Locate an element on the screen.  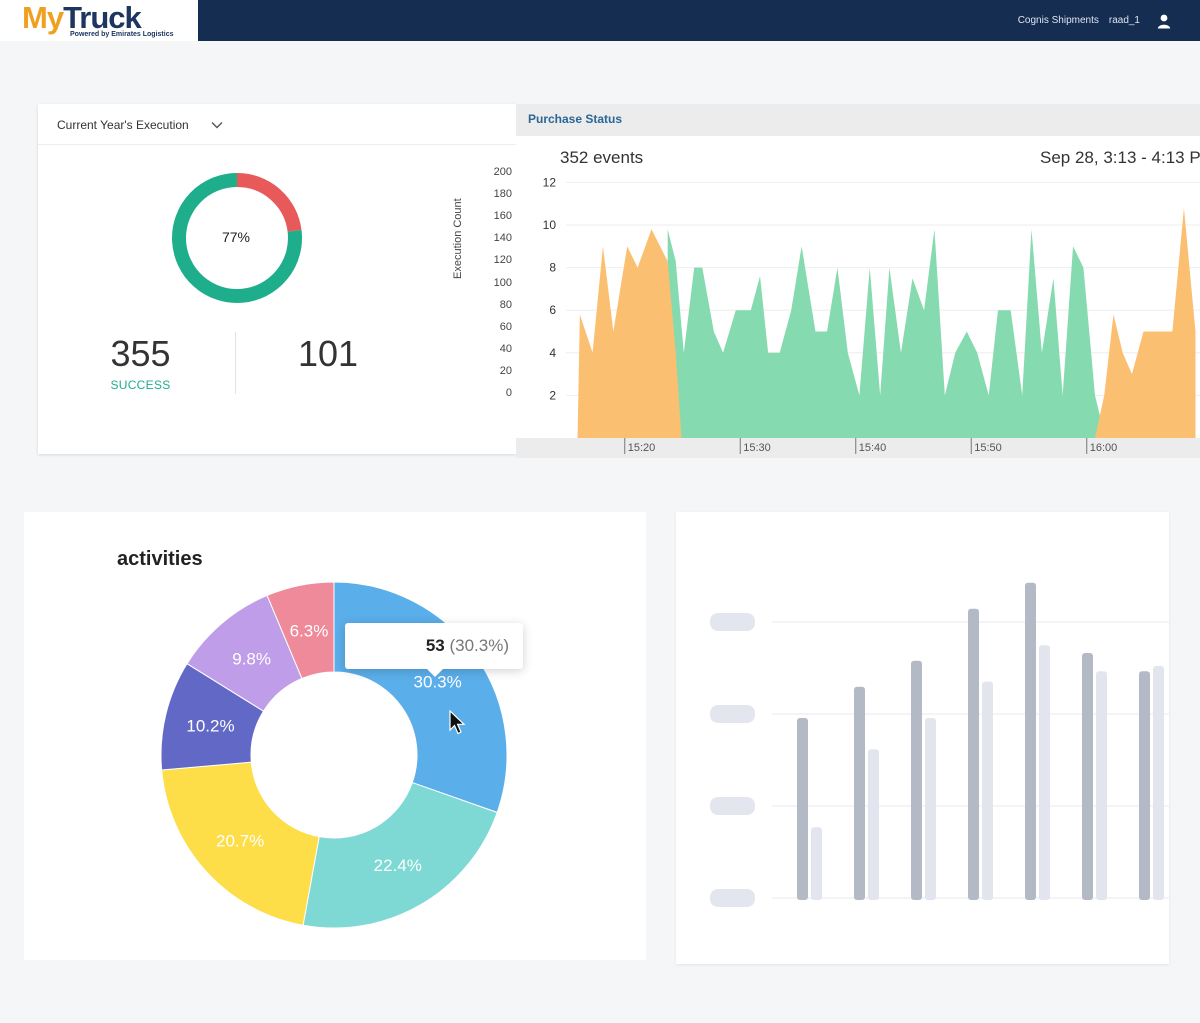
chart-tooltip: 53 (30.3%) is located at coordinates (434, 650).